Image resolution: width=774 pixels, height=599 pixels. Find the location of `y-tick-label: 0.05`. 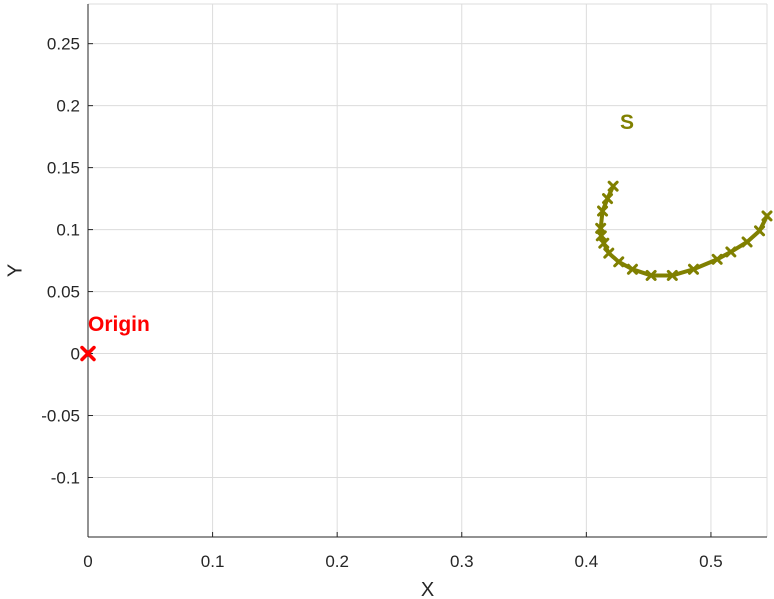

y-tick-label: 0.05 is located at coordinates (63, 292).